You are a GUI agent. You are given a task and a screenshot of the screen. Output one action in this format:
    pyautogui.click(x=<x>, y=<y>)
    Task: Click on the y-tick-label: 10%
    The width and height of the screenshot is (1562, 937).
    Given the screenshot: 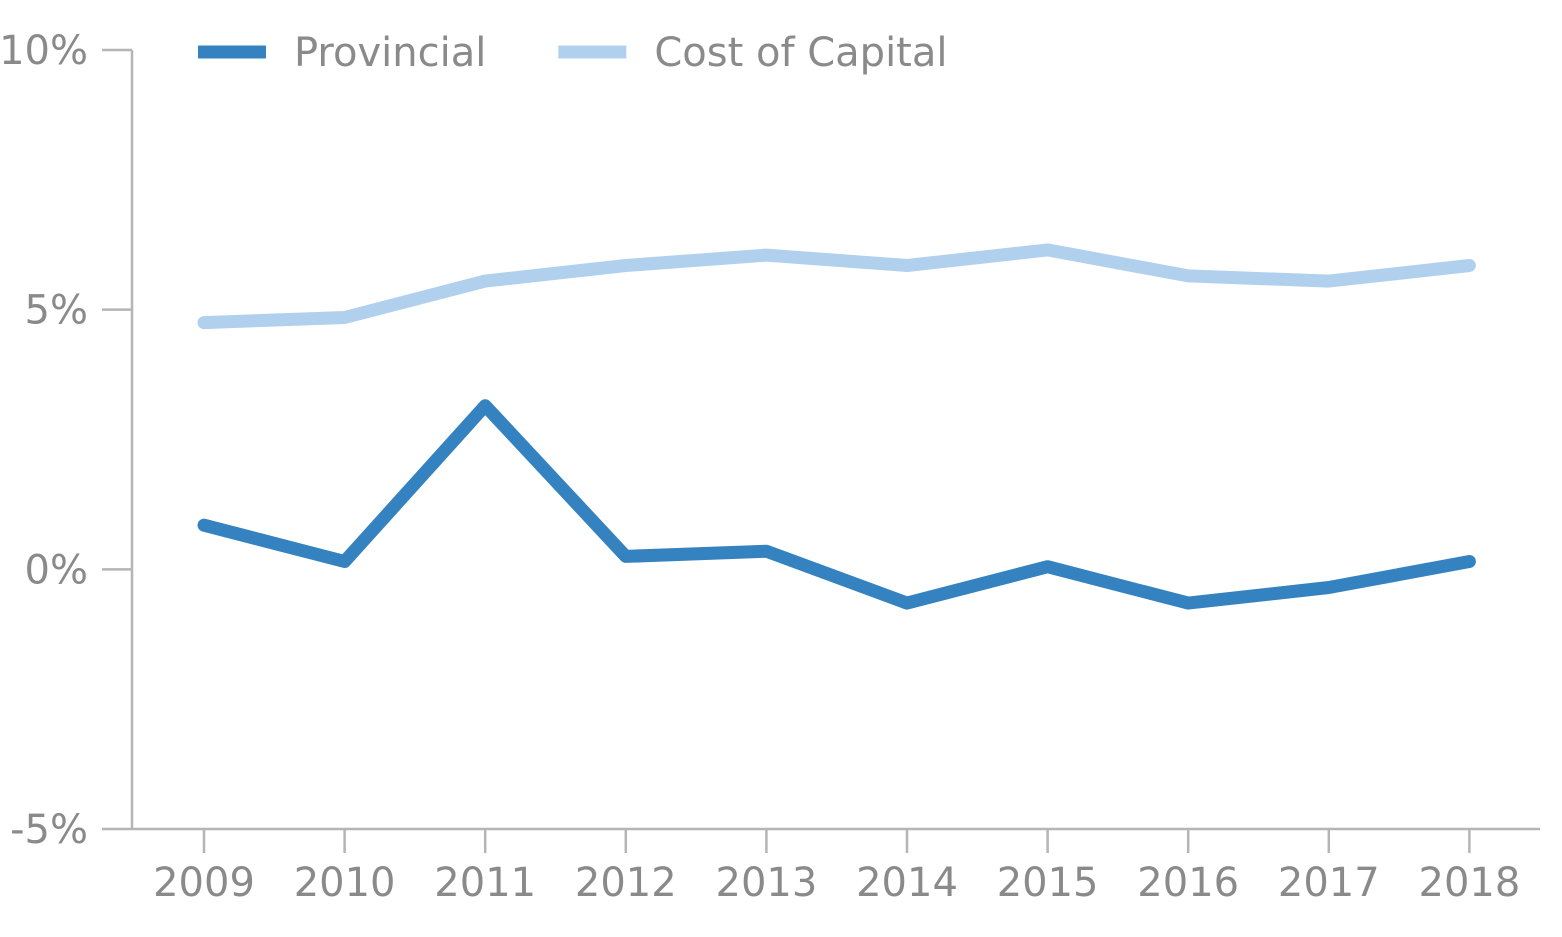 What is the action you would take?
    pyautogui.click(x=44, y=51)
    